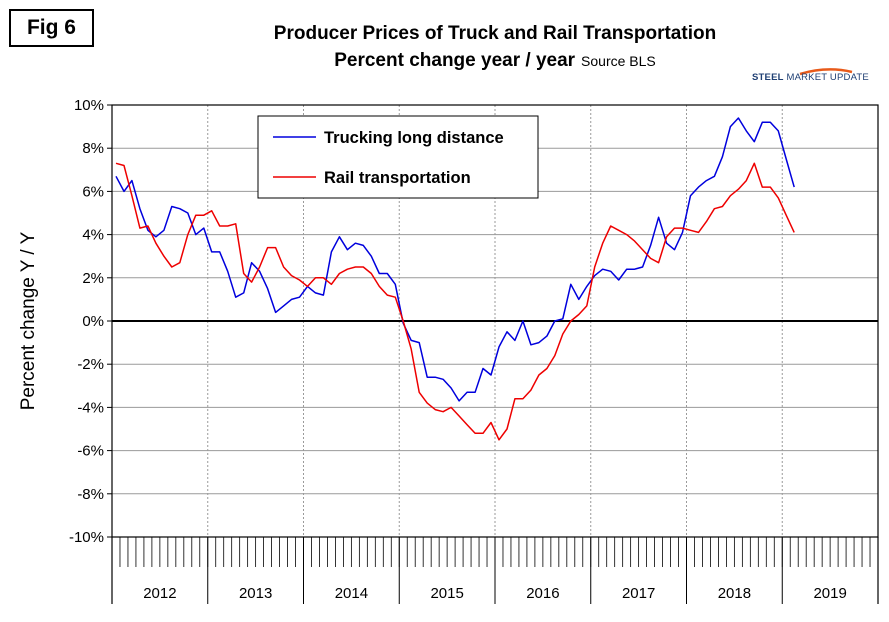  I want to click on x-year-label: 2014, so click(351, 593).